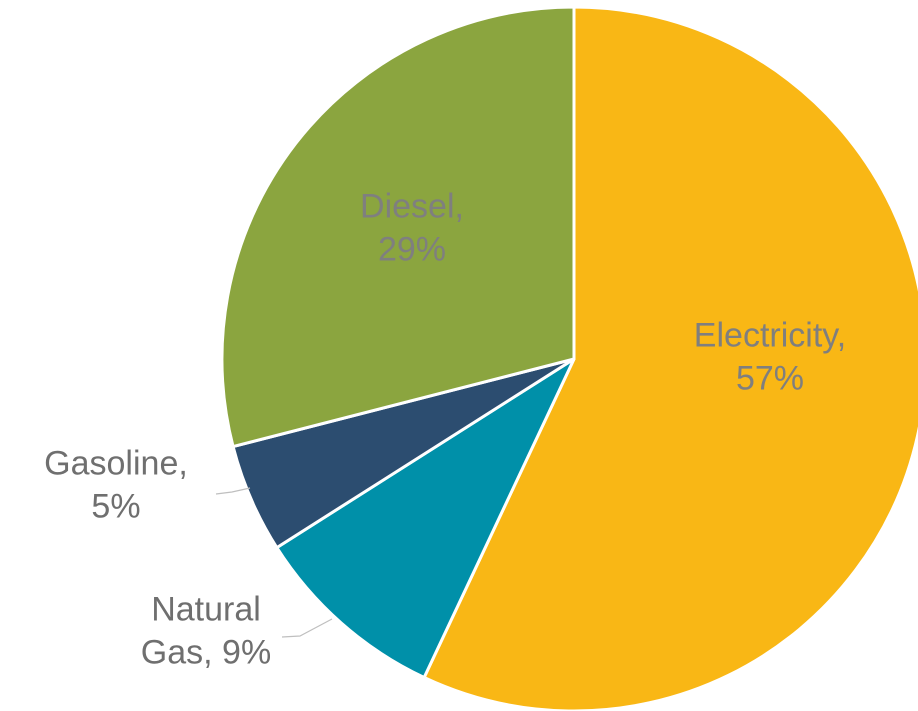 This screenshot has height=711, width=918. I want to click on data-label-line: 29%, so click(412, 250).